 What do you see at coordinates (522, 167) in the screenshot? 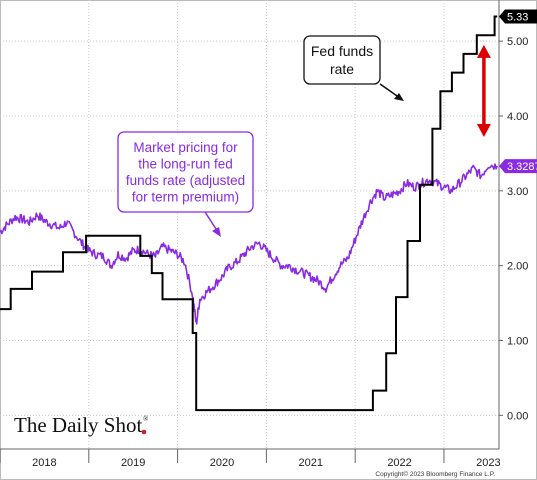
I see `last-value-label-market-pricing: 3.3287` at bounding box center [522, 167].